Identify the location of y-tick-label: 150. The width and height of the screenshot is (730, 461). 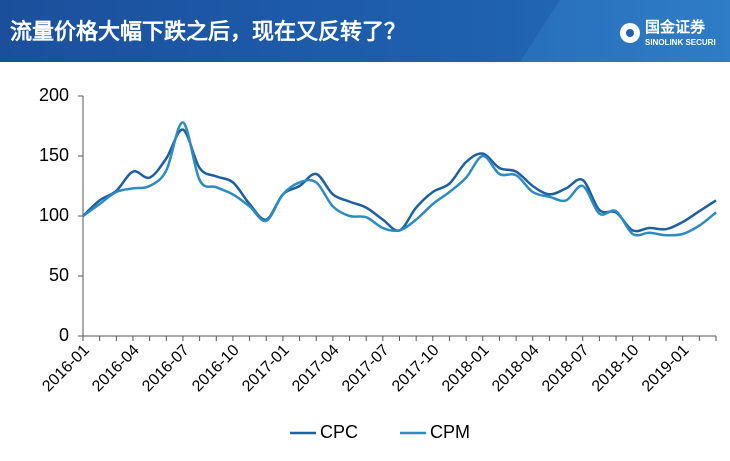
(54, 155).